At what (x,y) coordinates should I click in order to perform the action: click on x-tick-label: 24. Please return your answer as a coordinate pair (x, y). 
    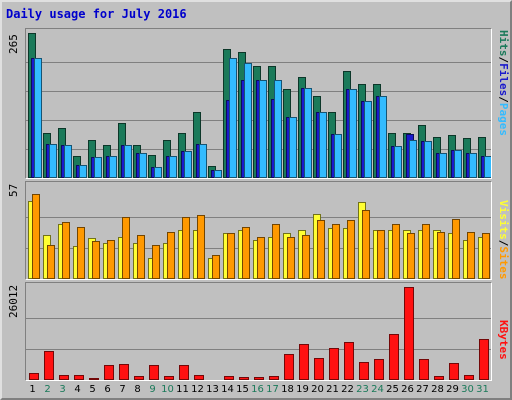
    Looking at the image, I should click on (377, 389).